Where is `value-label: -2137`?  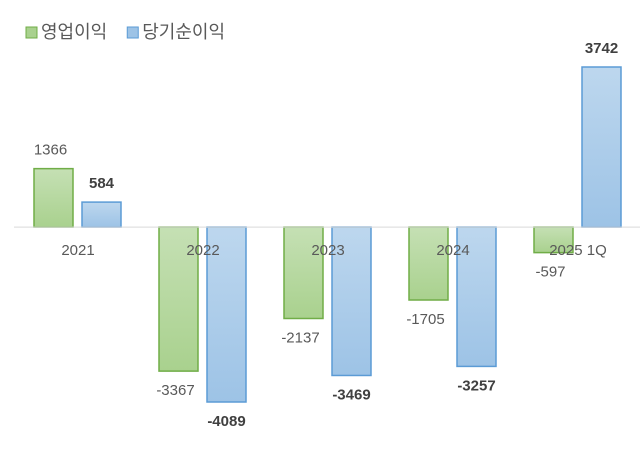 value-label: -2137 is located at coordinates (300, 337).